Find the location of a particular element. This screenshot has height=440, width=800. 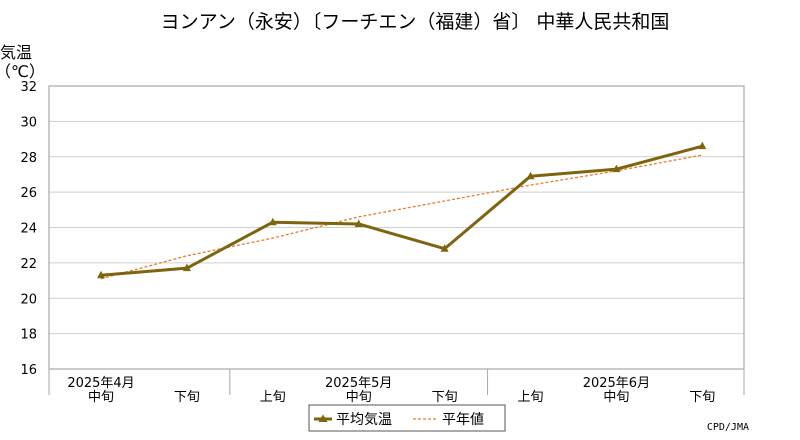

y-tick-label: 16 is located at coordinates (28, 370).